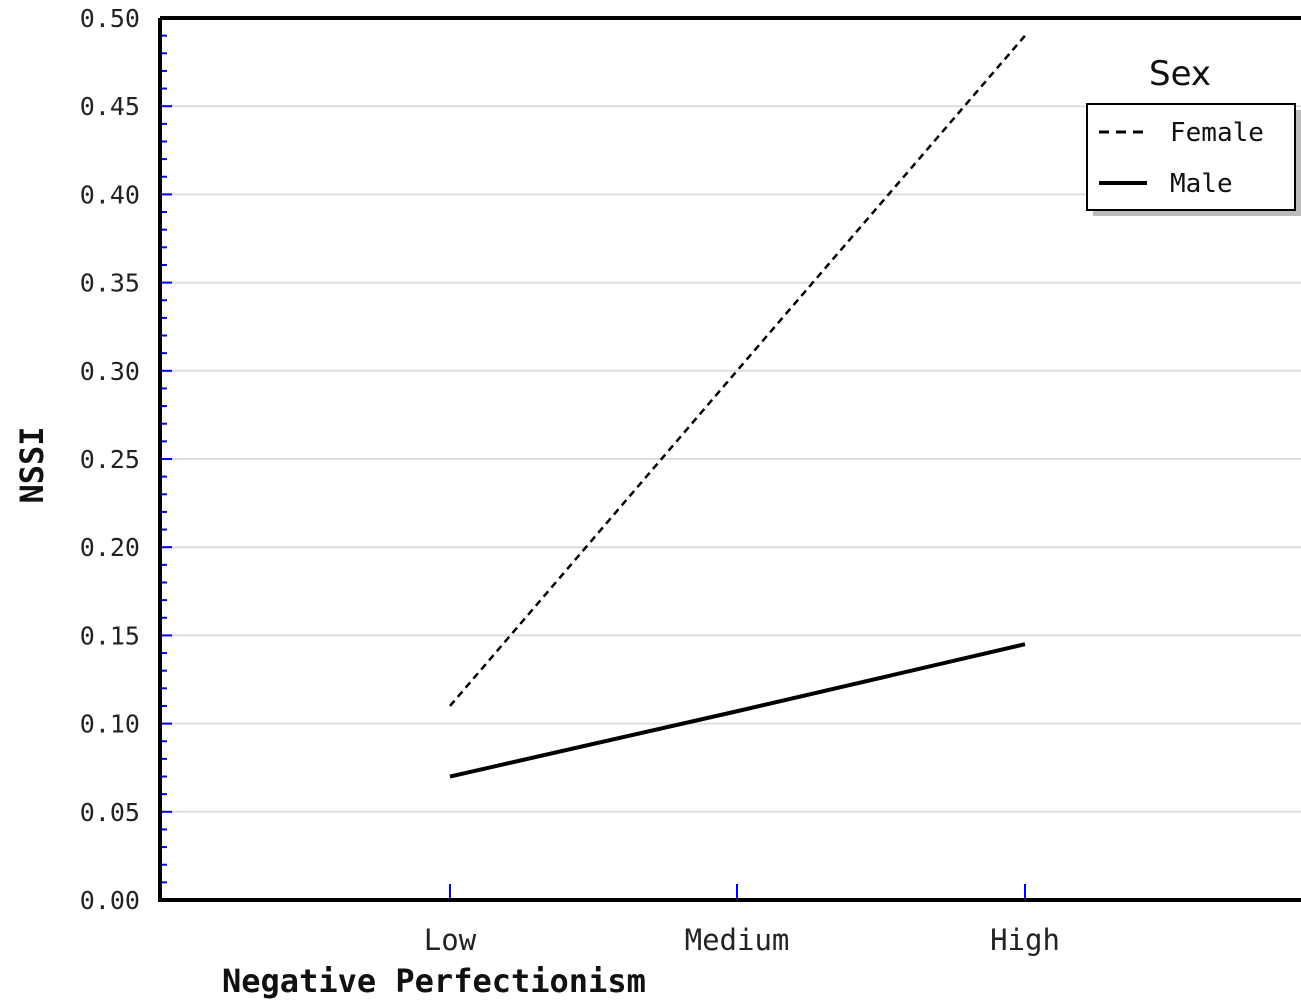 The image size is (1301, 1002). What do you see at coordinates (737, 710) in the screenshot?
I see `series-line-male` at bounding box center [737, 710].